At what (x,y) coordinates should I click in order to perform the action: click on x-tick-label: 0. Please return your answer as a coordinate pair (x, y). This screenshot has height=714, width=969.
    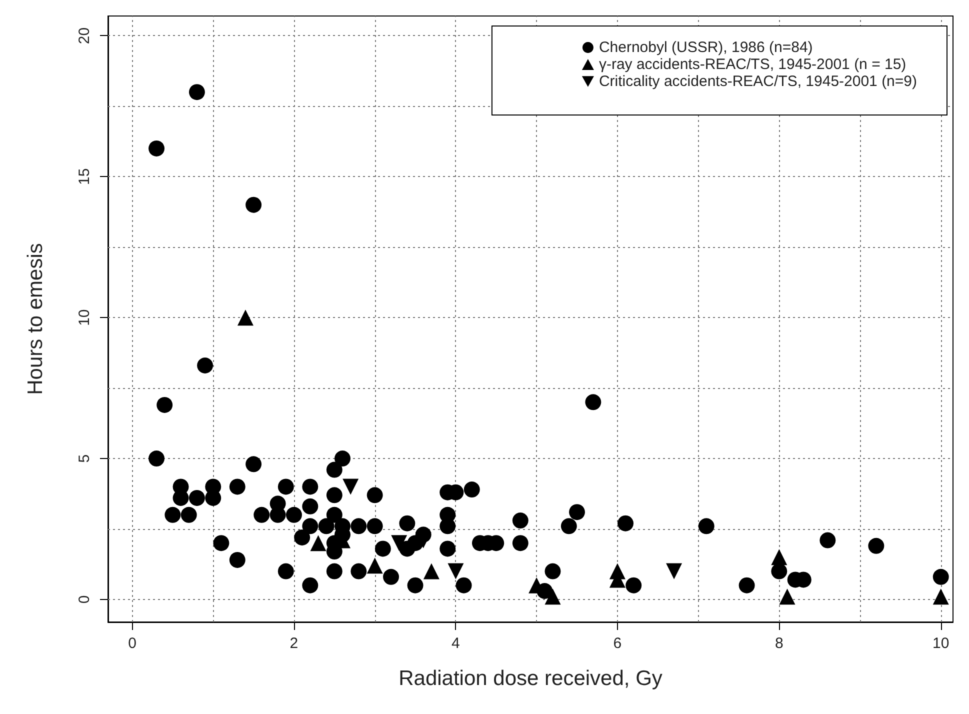
    Looking at the image, I should click on (132, 643).